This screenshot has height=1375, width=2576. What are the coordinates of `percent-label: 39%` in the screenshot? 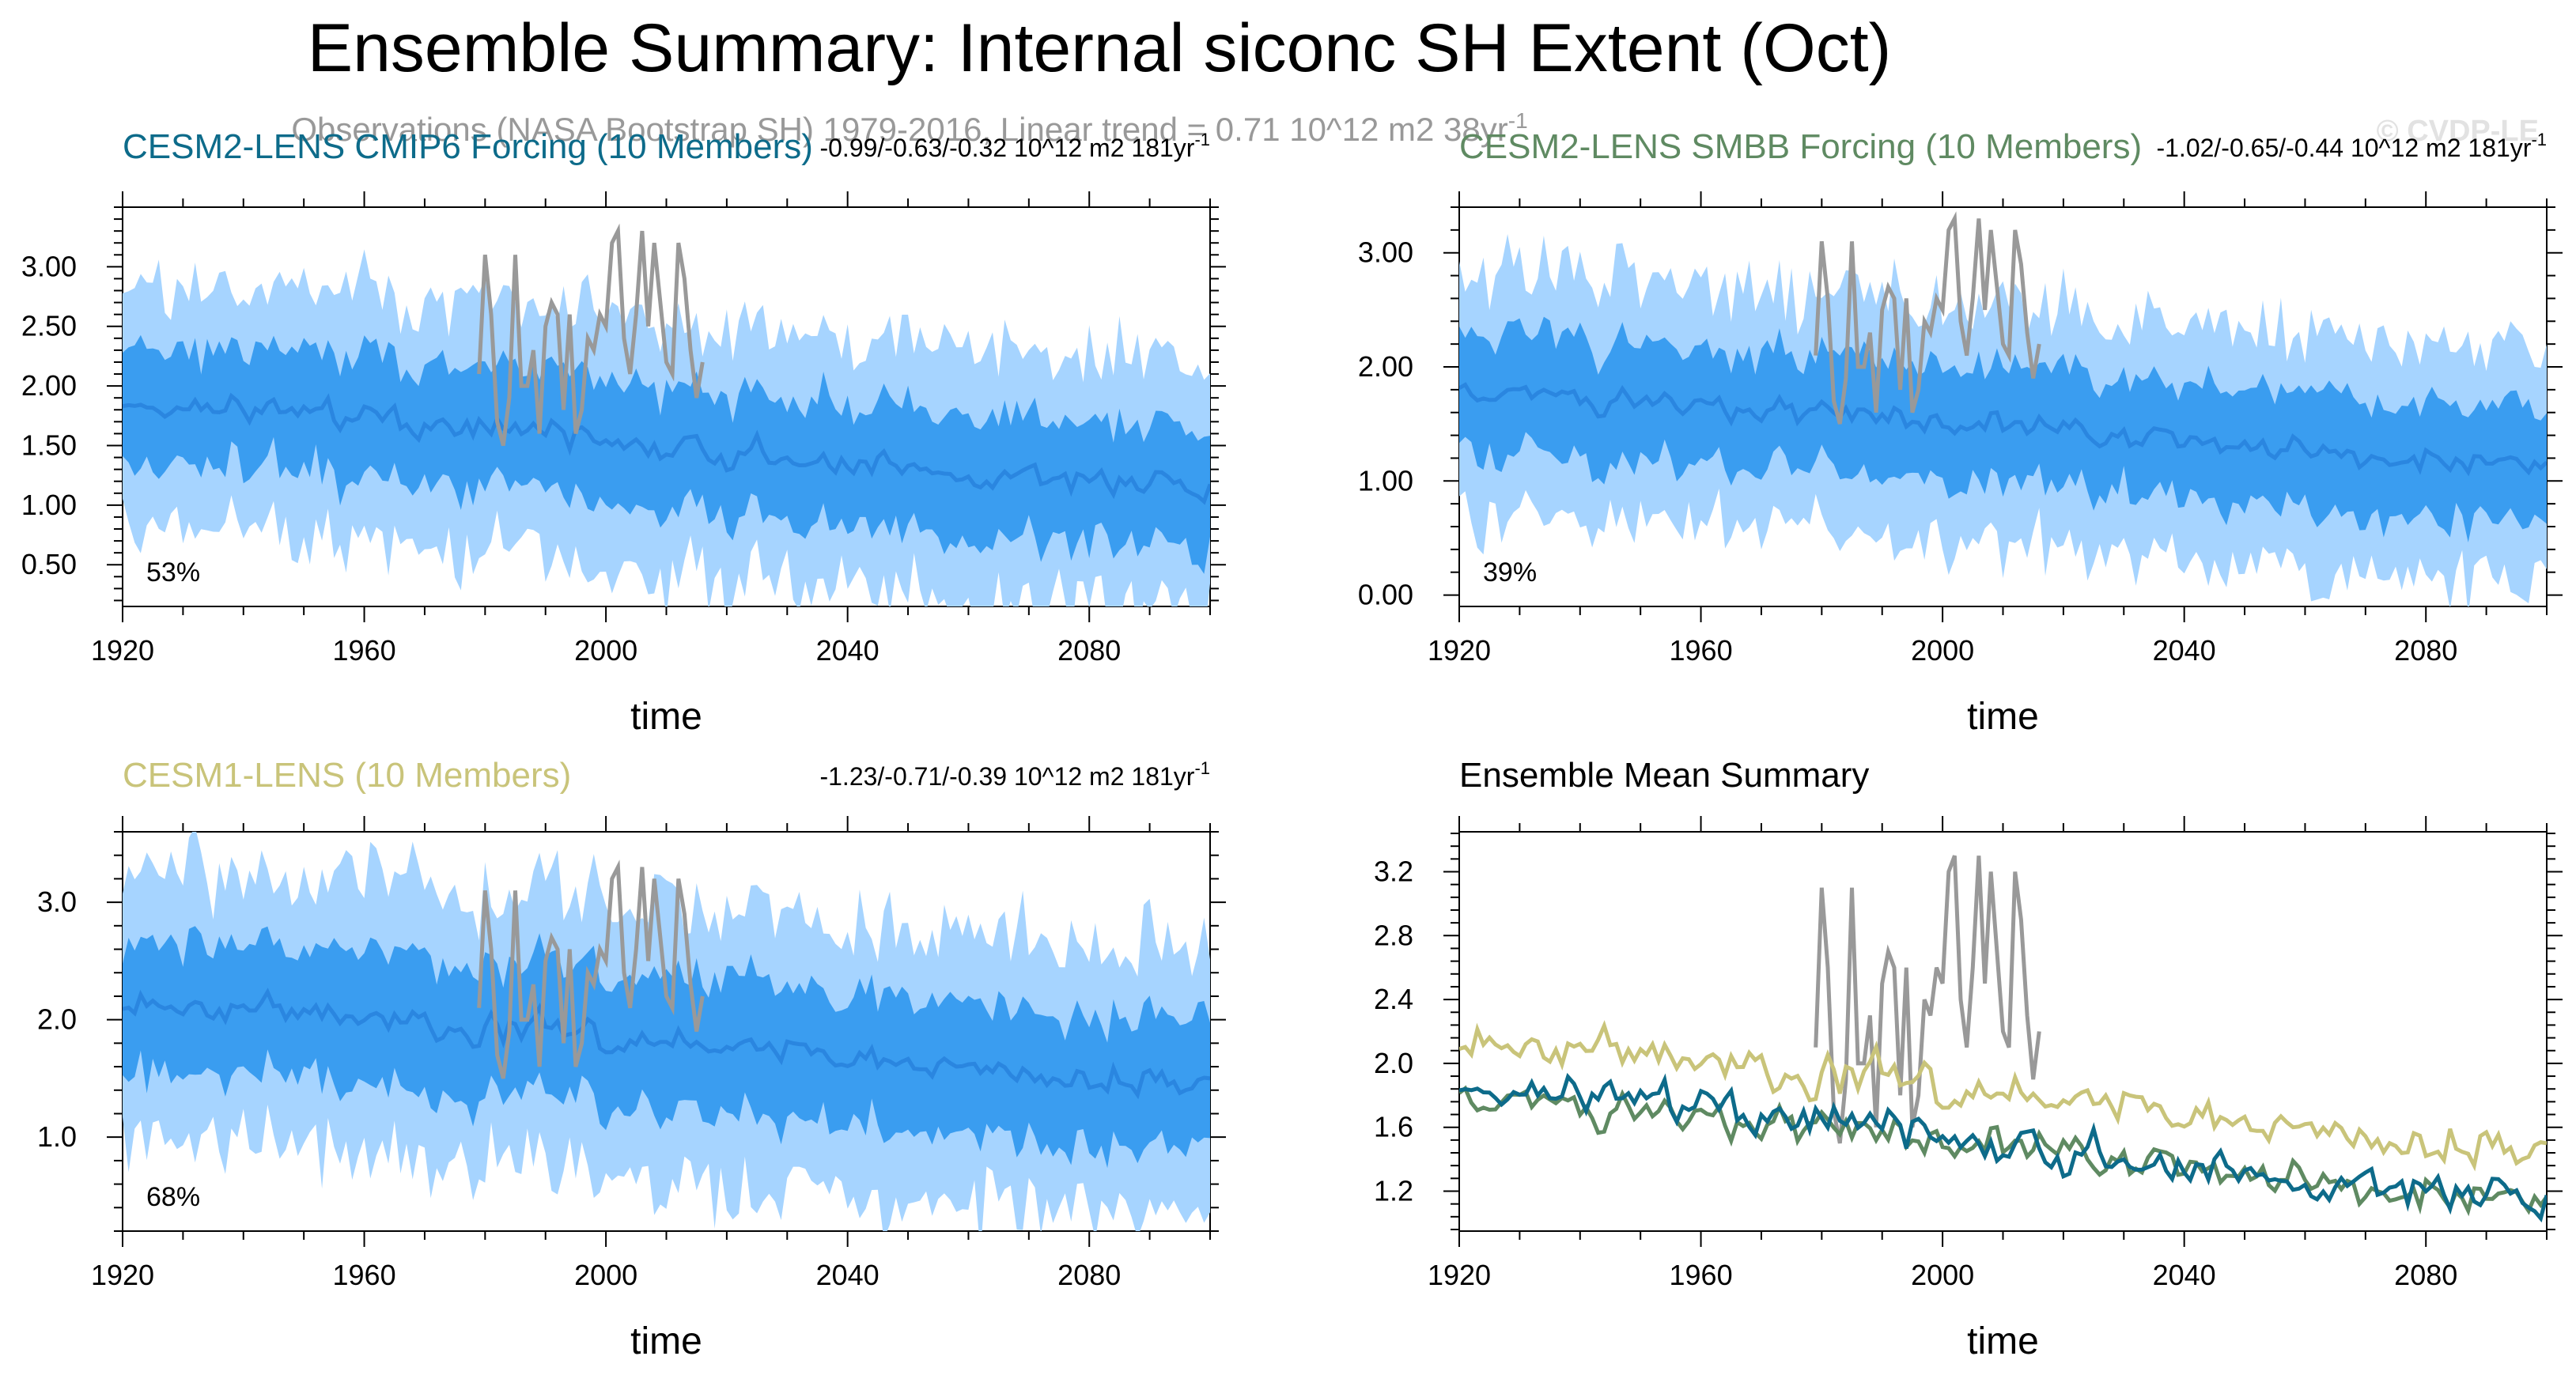 It's located at (1510, 572).